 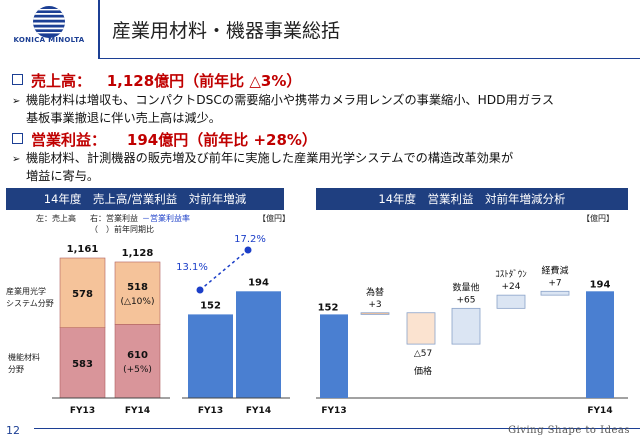 I want to click on margin-rate-line, so click(x=224, y=270).